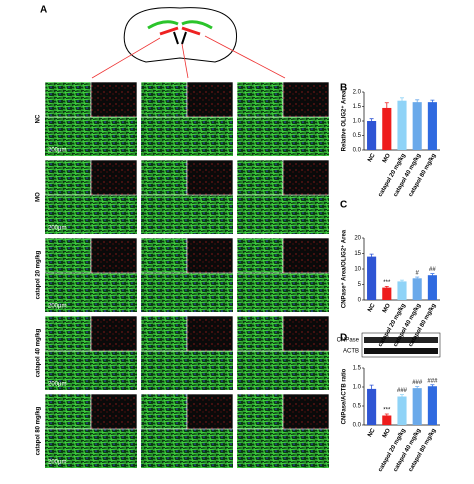  What do you see at coordinates (357, 270) in the screenshot?
I see `y-tick-label: 10` at bounding box center [357, 270].